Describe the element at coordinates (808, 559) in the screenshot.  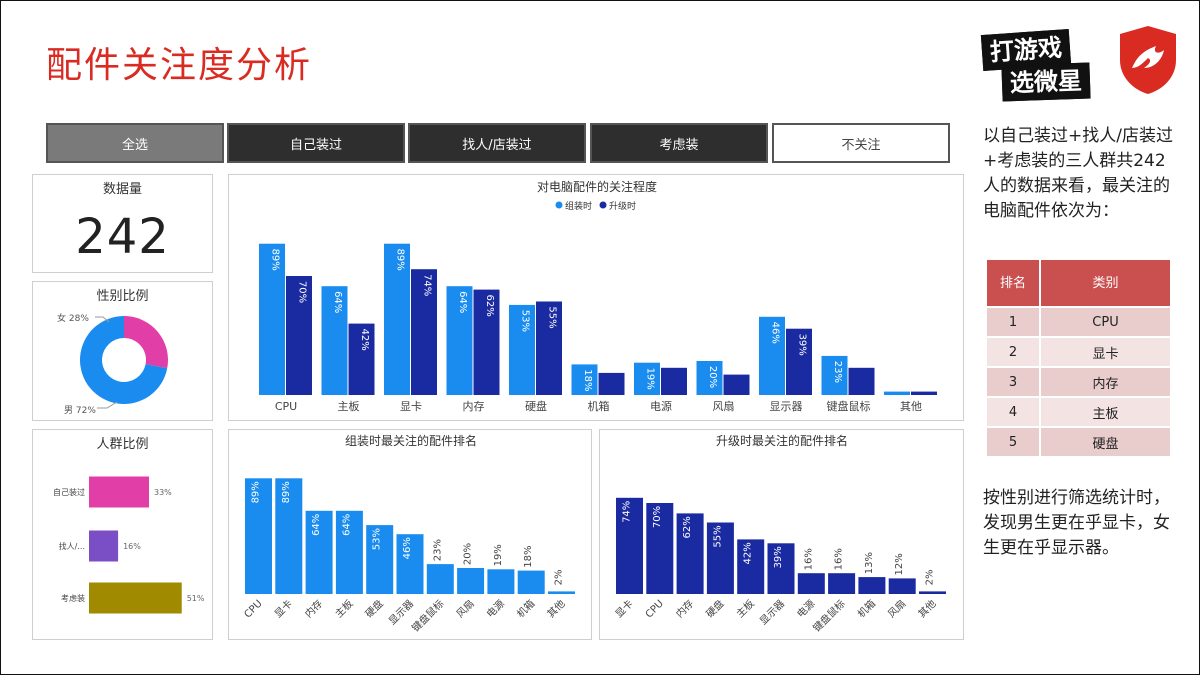
I see `data-label: 16%` at that location.